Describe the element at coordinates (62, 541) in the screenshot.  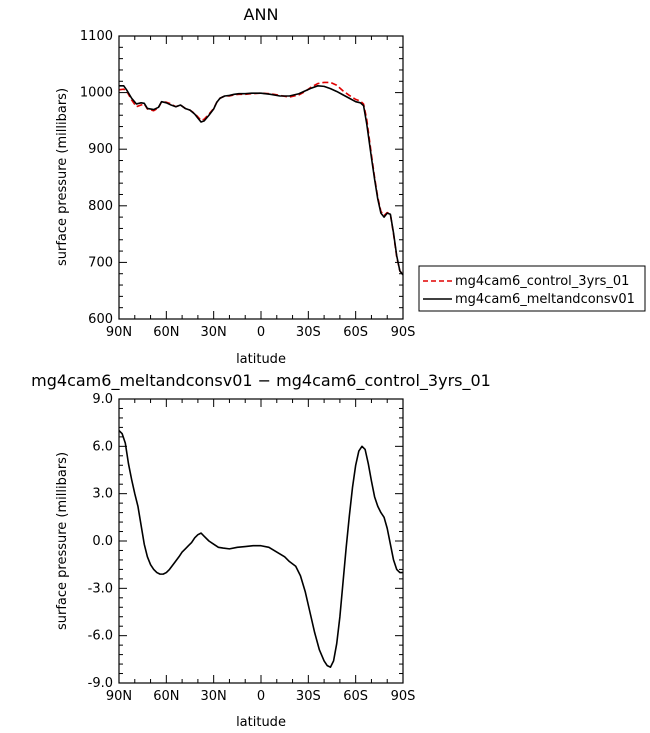
I see `bottom-y-axis-label: surface pressure (millibars)` at that location.